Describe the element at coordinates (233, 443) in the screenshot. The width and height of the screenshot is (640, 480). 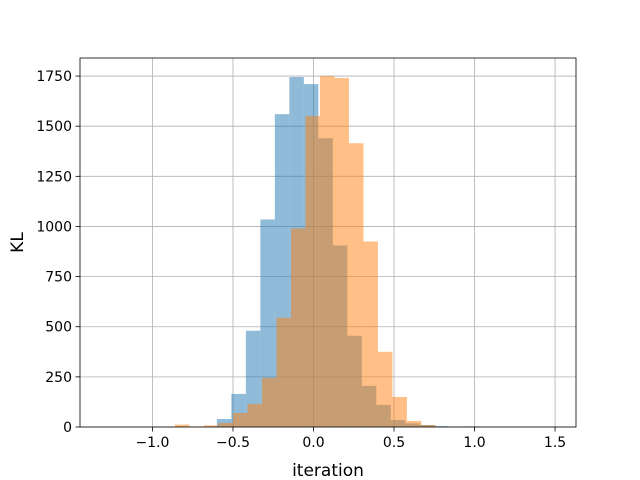
I see `x-tick-label: −0.5` at that location.